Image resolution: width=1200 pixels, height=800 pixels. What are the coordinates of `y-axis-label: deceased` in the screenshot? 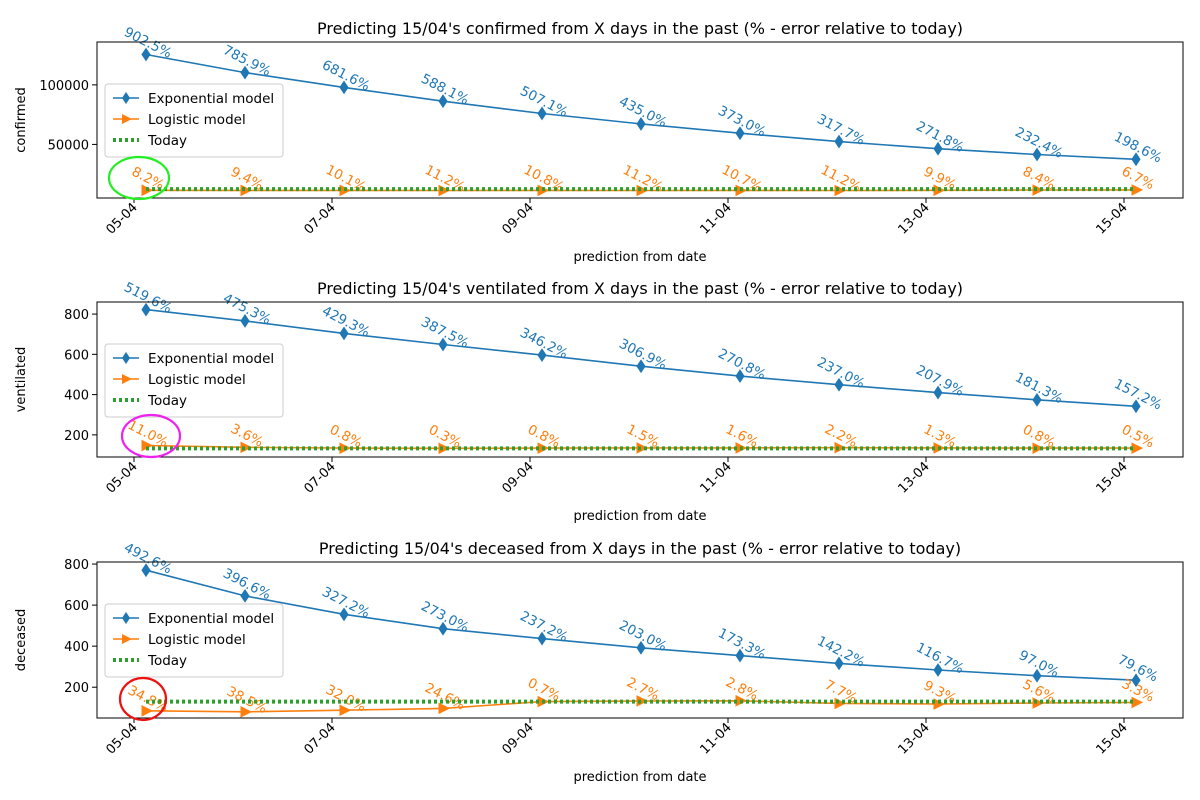 It's located at (21, 640).